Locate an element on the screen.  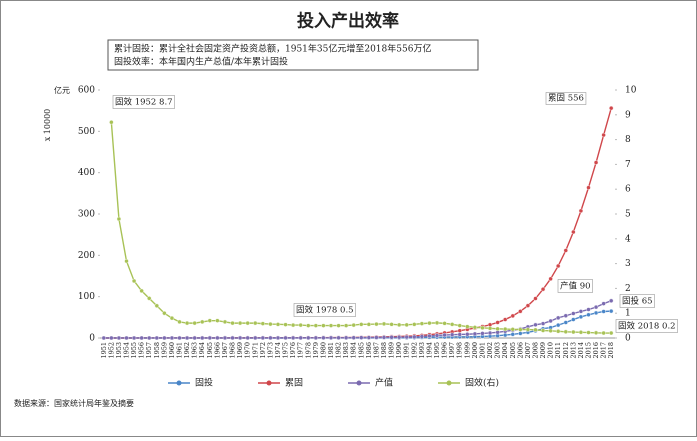
y2-tick-label: 8 is located at coordinates (628, 140).